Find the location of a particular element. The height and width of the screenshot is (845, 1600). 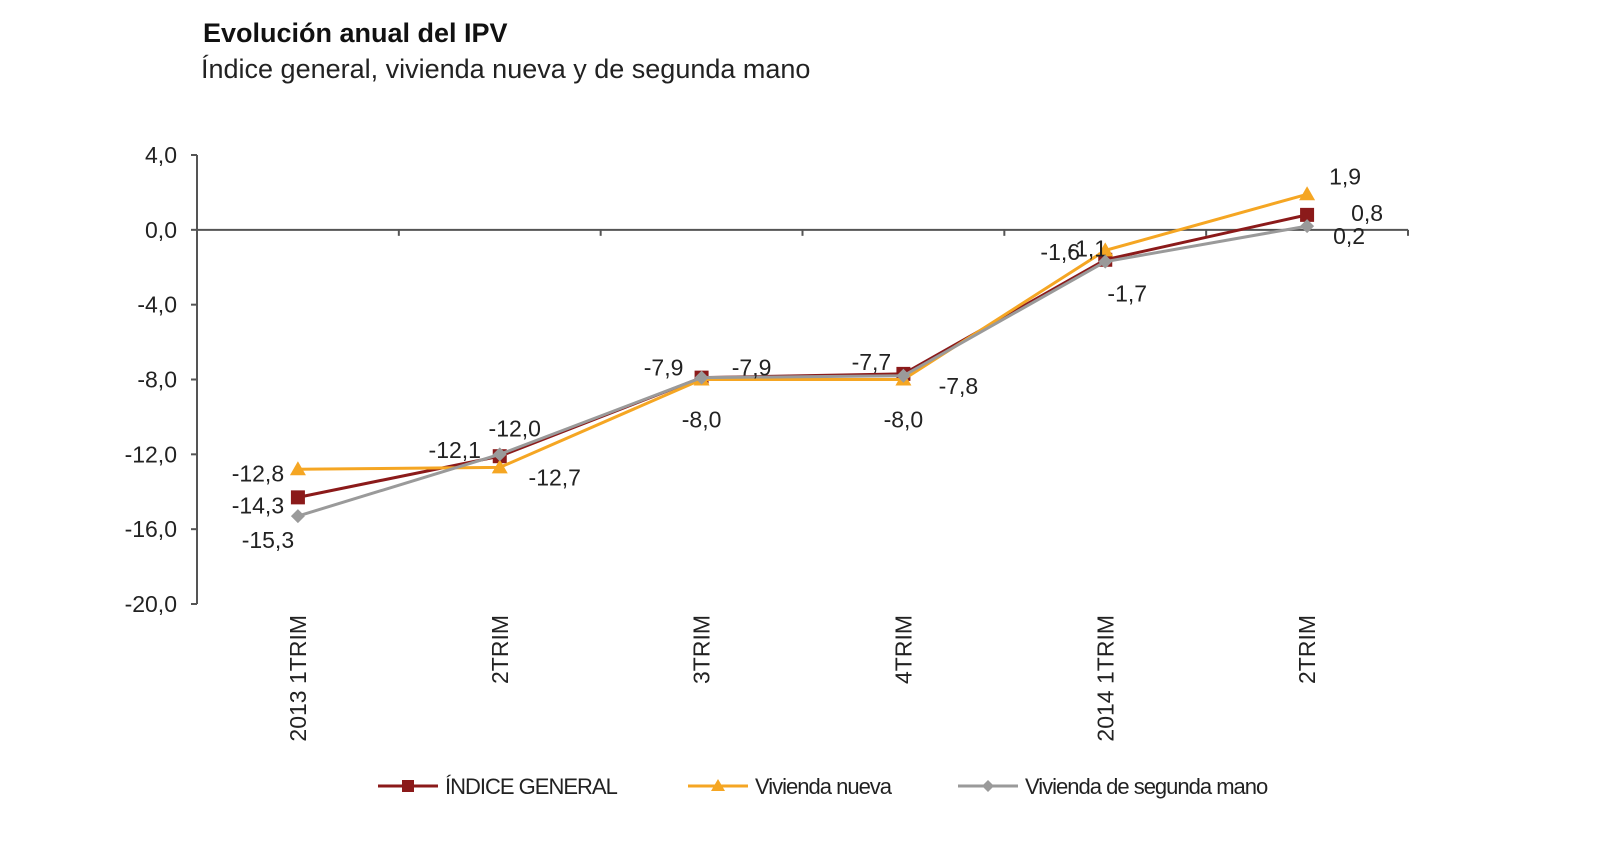

legend-label: Vivienda nueva is located at coordinates (824, 786).